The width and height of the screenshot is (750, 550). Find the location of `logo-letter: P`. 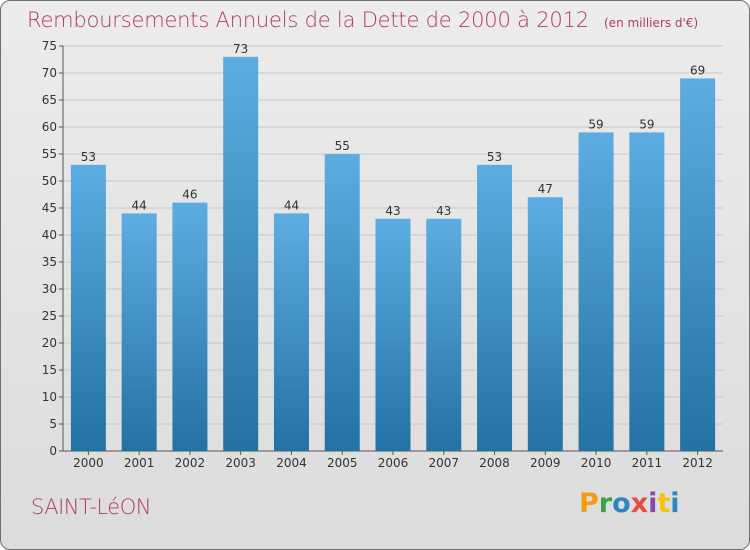

logo-letter: P is located at coordinates (589, 503).